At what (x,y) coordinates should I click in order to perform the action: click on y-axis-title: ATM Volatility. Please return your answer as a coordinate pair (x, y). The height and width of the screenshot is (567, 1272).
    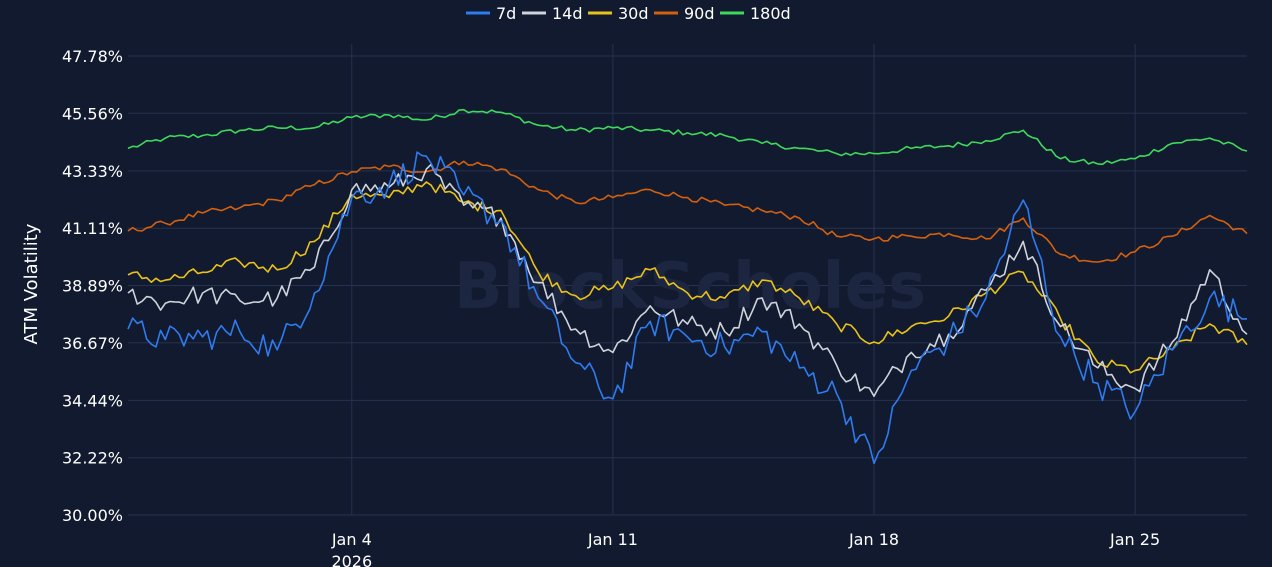
    Looking at the image, I should click on (31, 283).